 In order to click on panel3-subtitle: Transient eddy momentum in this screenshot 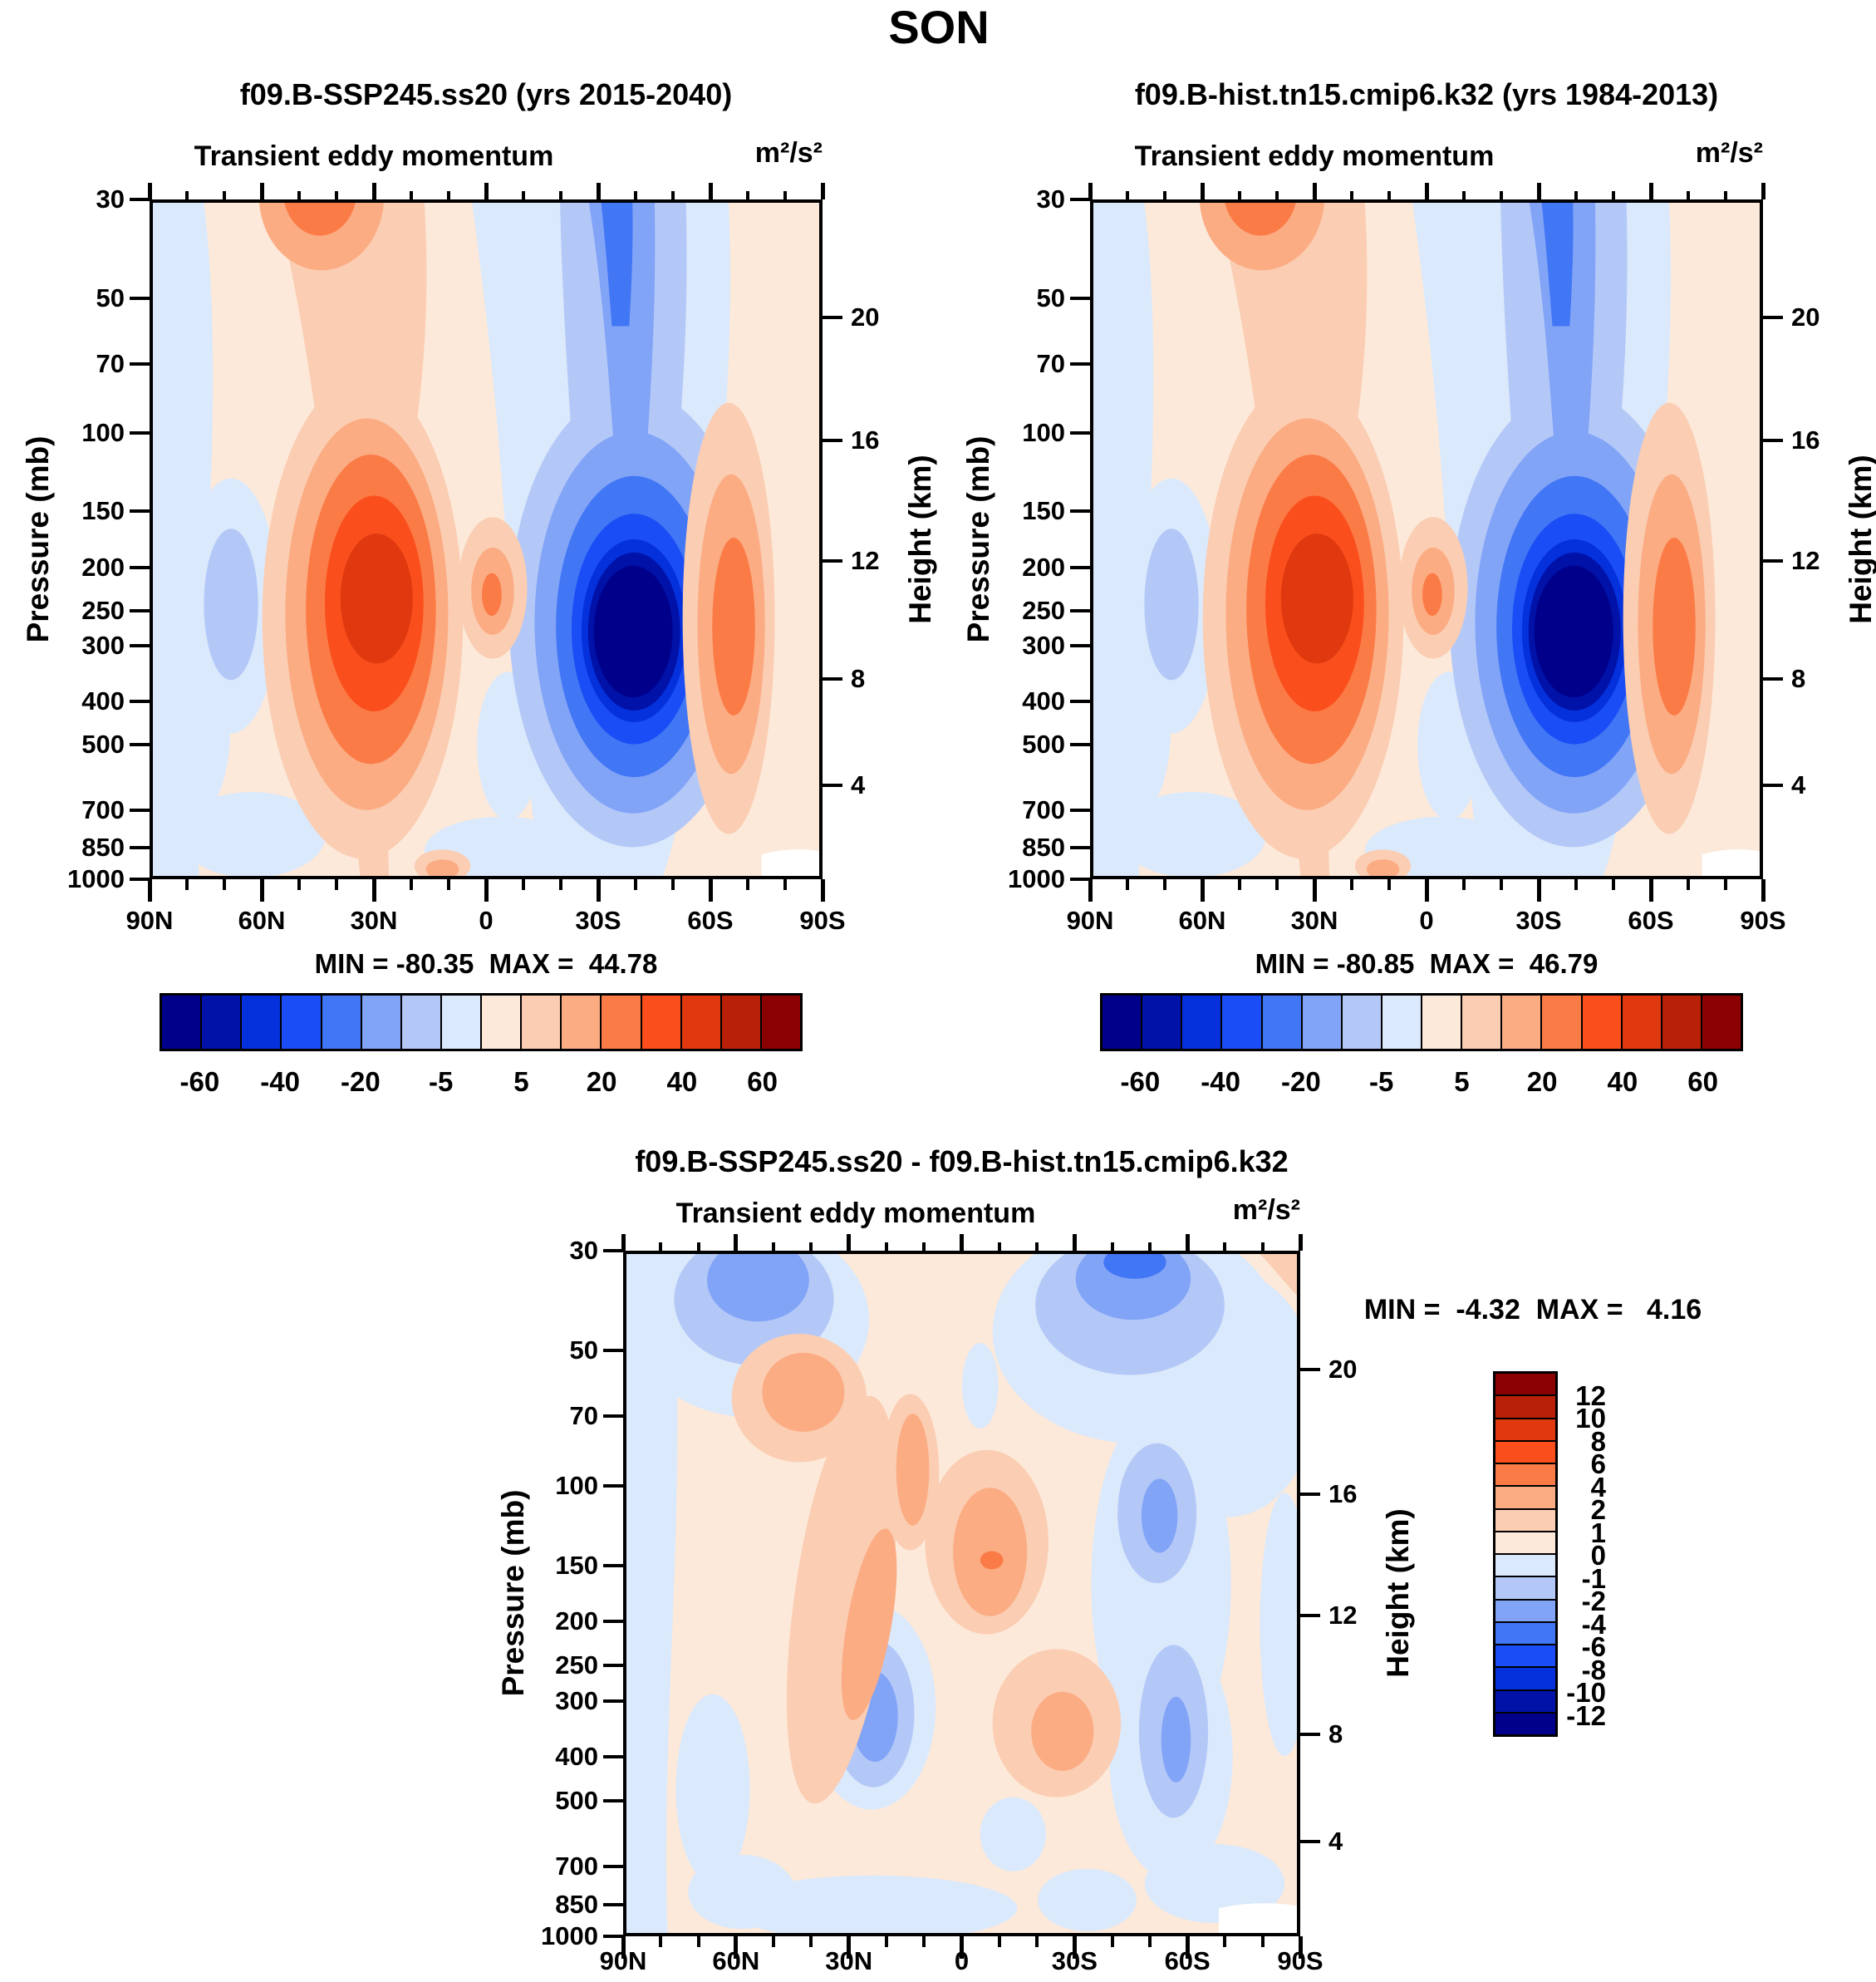, I will do `click(856, 1213)`.